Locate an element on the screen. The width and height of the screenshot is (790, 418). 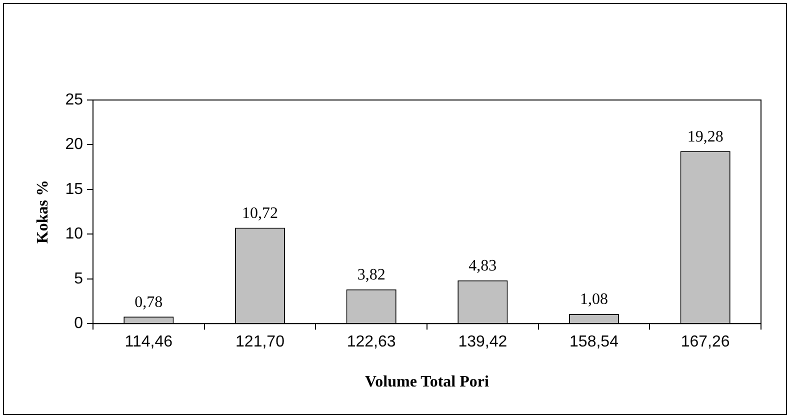
y-tick-label: 5 is located at coordinates (79, 279).